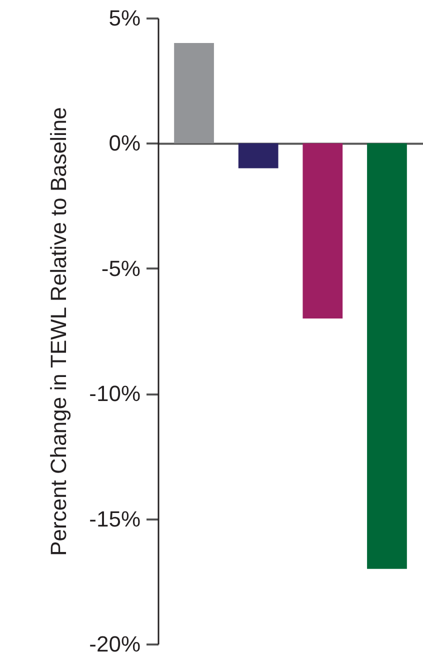  Describe the element at coordinates (114, 644) in the screenshot. I see `y-tick-label: -20%` at that location.